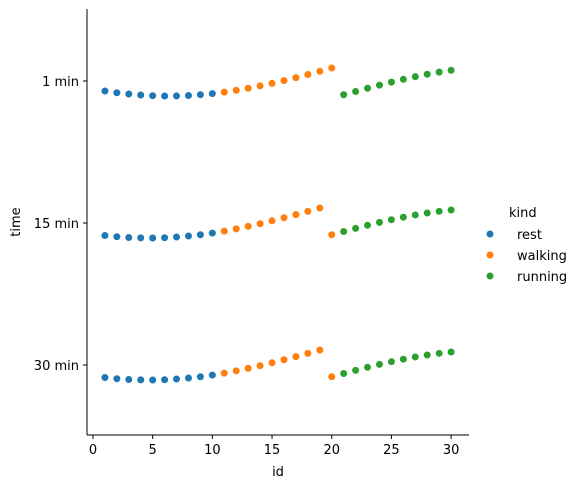  Describe the element at coordinates (391, 450) in the screenshot. I see `x-tick-label: 25` at that location.